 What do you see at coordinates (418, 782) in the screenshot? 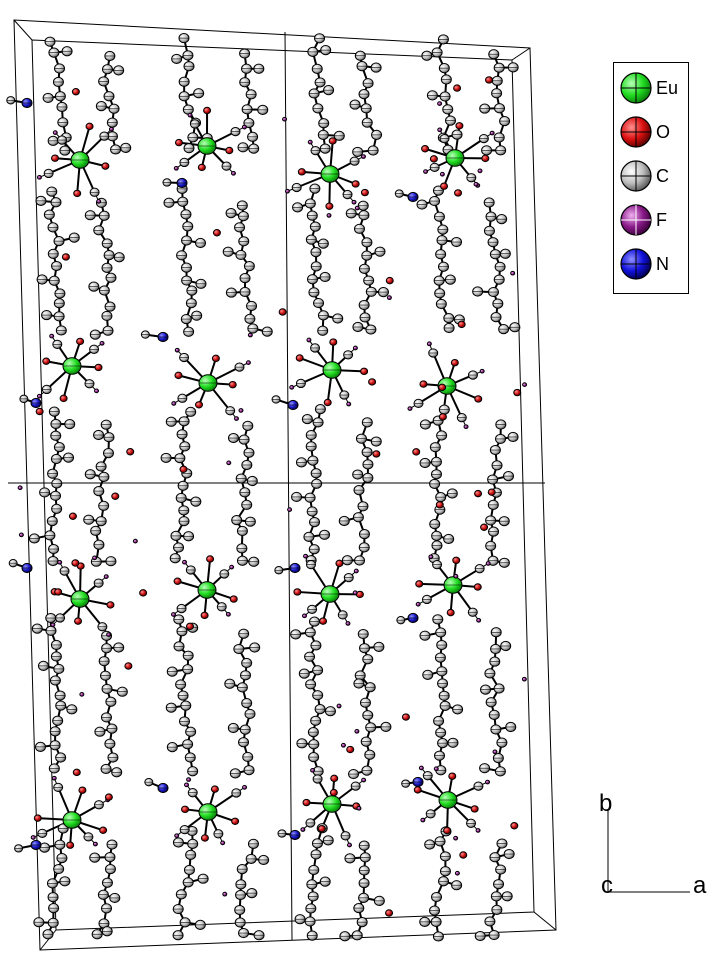
I see `nitrogen-atom` at bounding box center [418, 782].